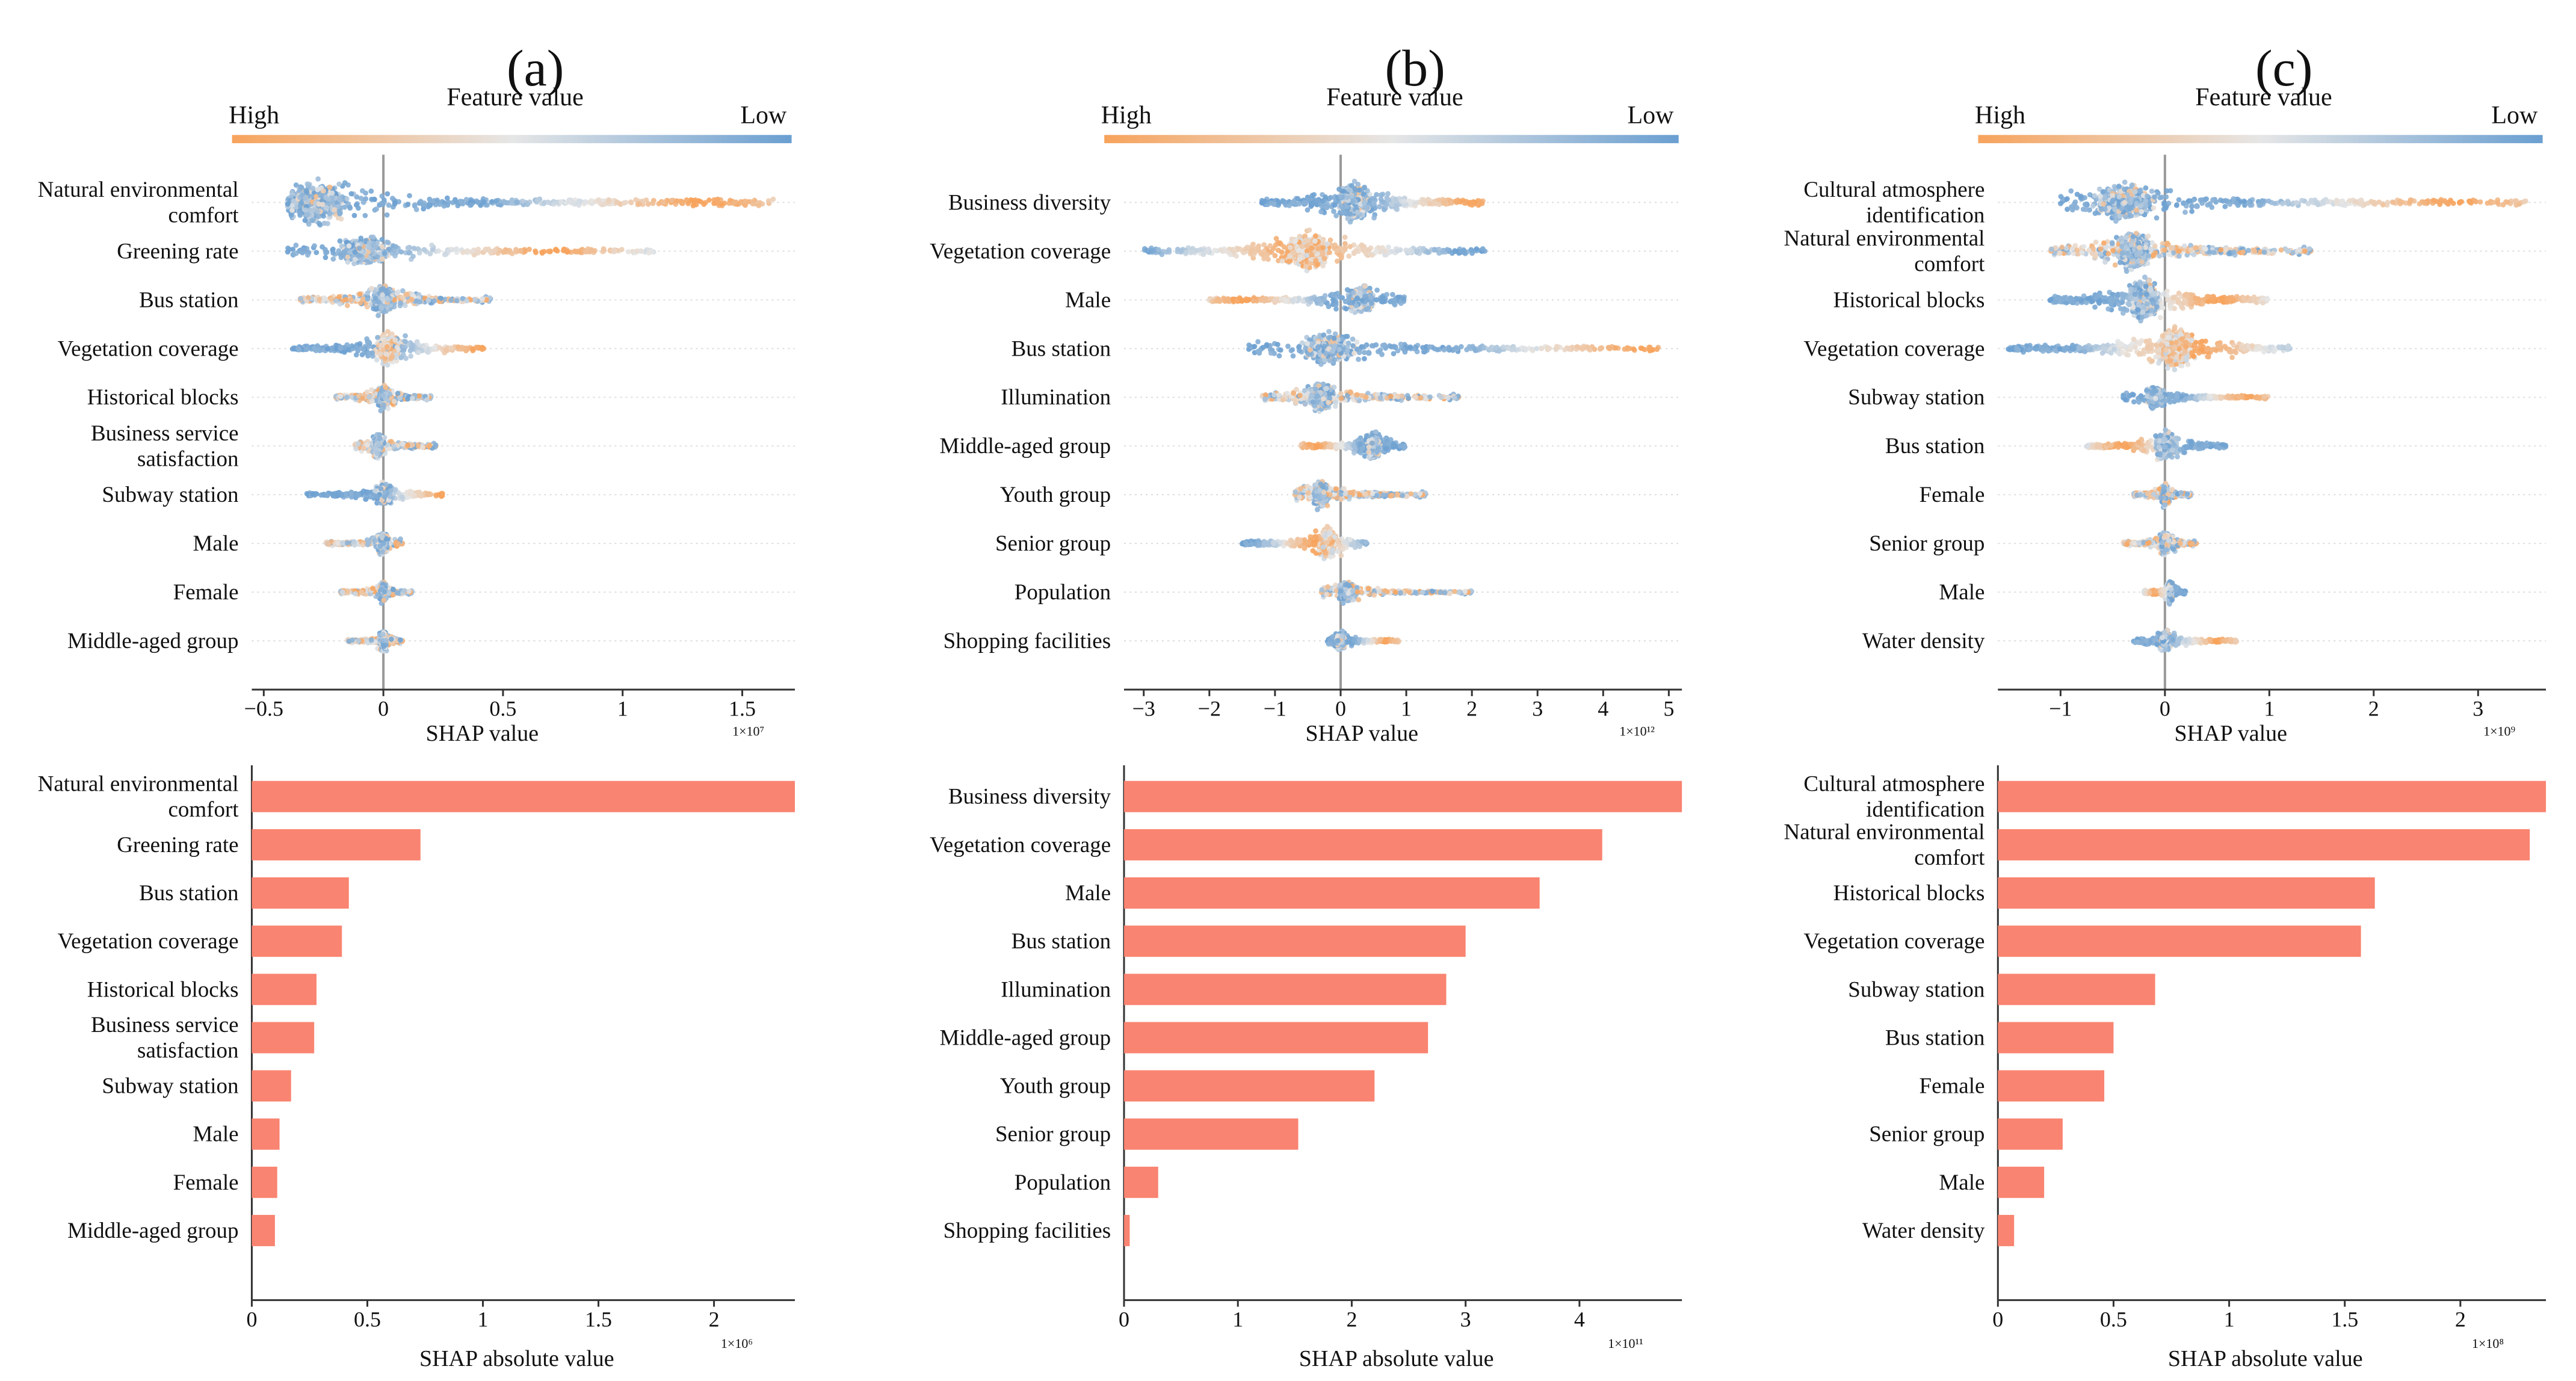 This screenshot has width=2576, height=1381. I want to click on beeswarm-feature-label-line-1: comfort, so click(203, 215).